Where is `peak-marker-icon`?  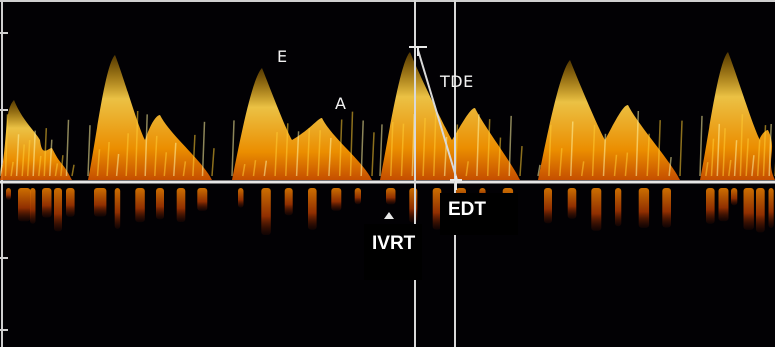
peak-marker-icon is located at coordinates (418, 51).